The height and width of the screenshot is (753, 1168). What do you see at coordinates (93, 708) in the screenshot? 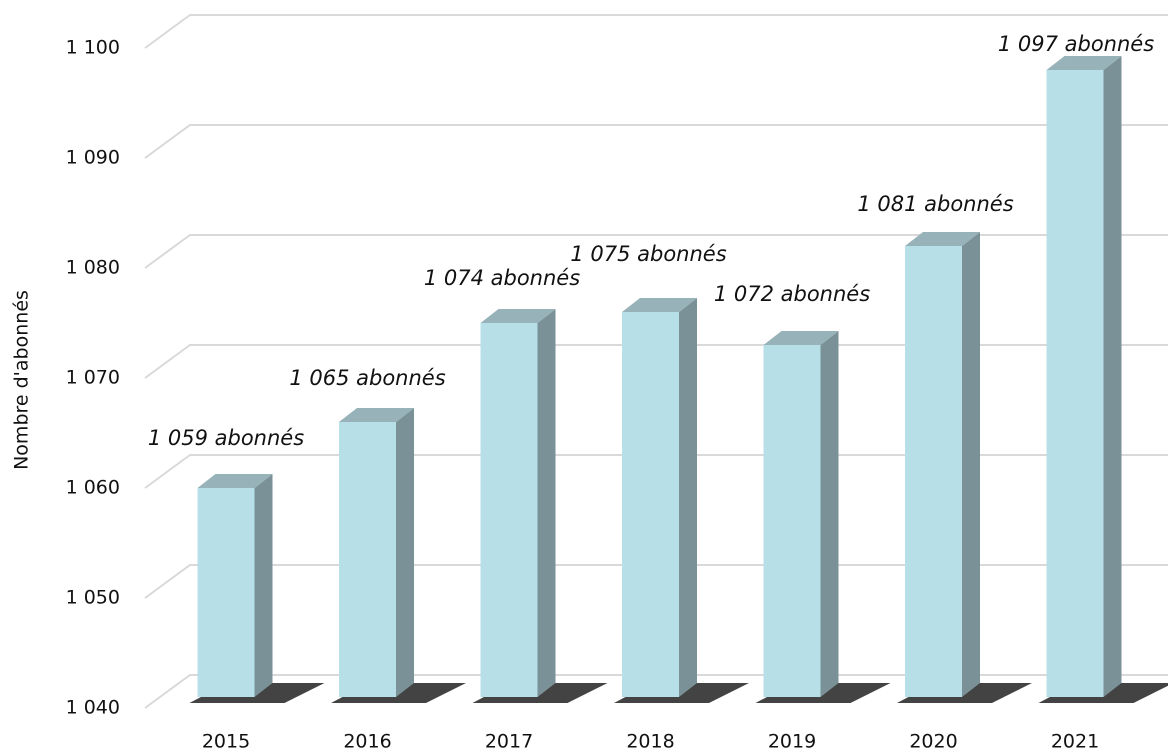
I see `y-tick-label: 1 040` at bounding box center [93, 708].